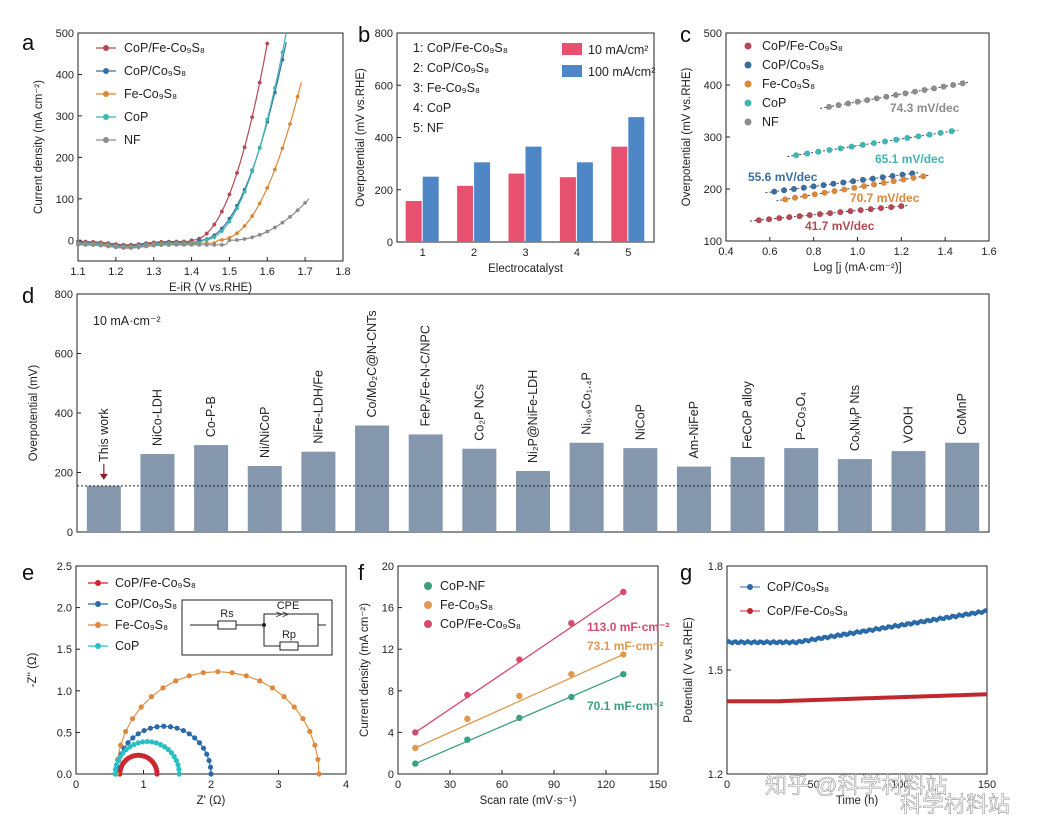 This screenshot has height=826, width=1039. What do you see at coordinates (713, 138) in the screenshot?
I see `y-tick-label: 300` at bounding box center [713, 138].